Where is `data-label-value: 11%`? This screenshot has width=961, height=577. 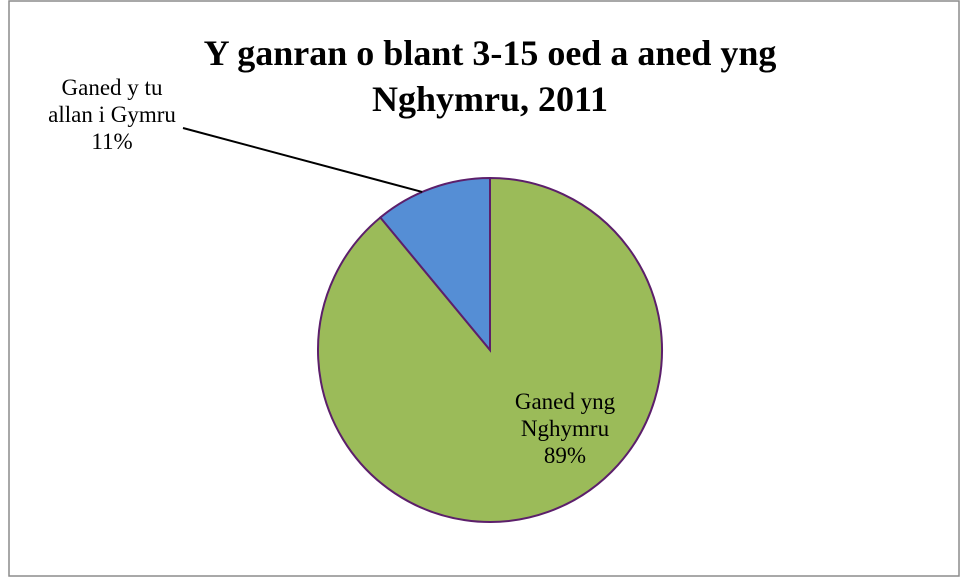 data-label-value: 11% is located at coordinates (112, 141).